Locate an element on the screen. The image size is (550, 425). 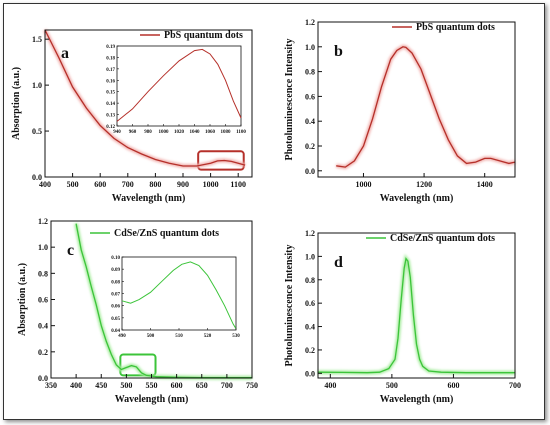
legend: PbS quantum dots is located at coordinates (443, 27).